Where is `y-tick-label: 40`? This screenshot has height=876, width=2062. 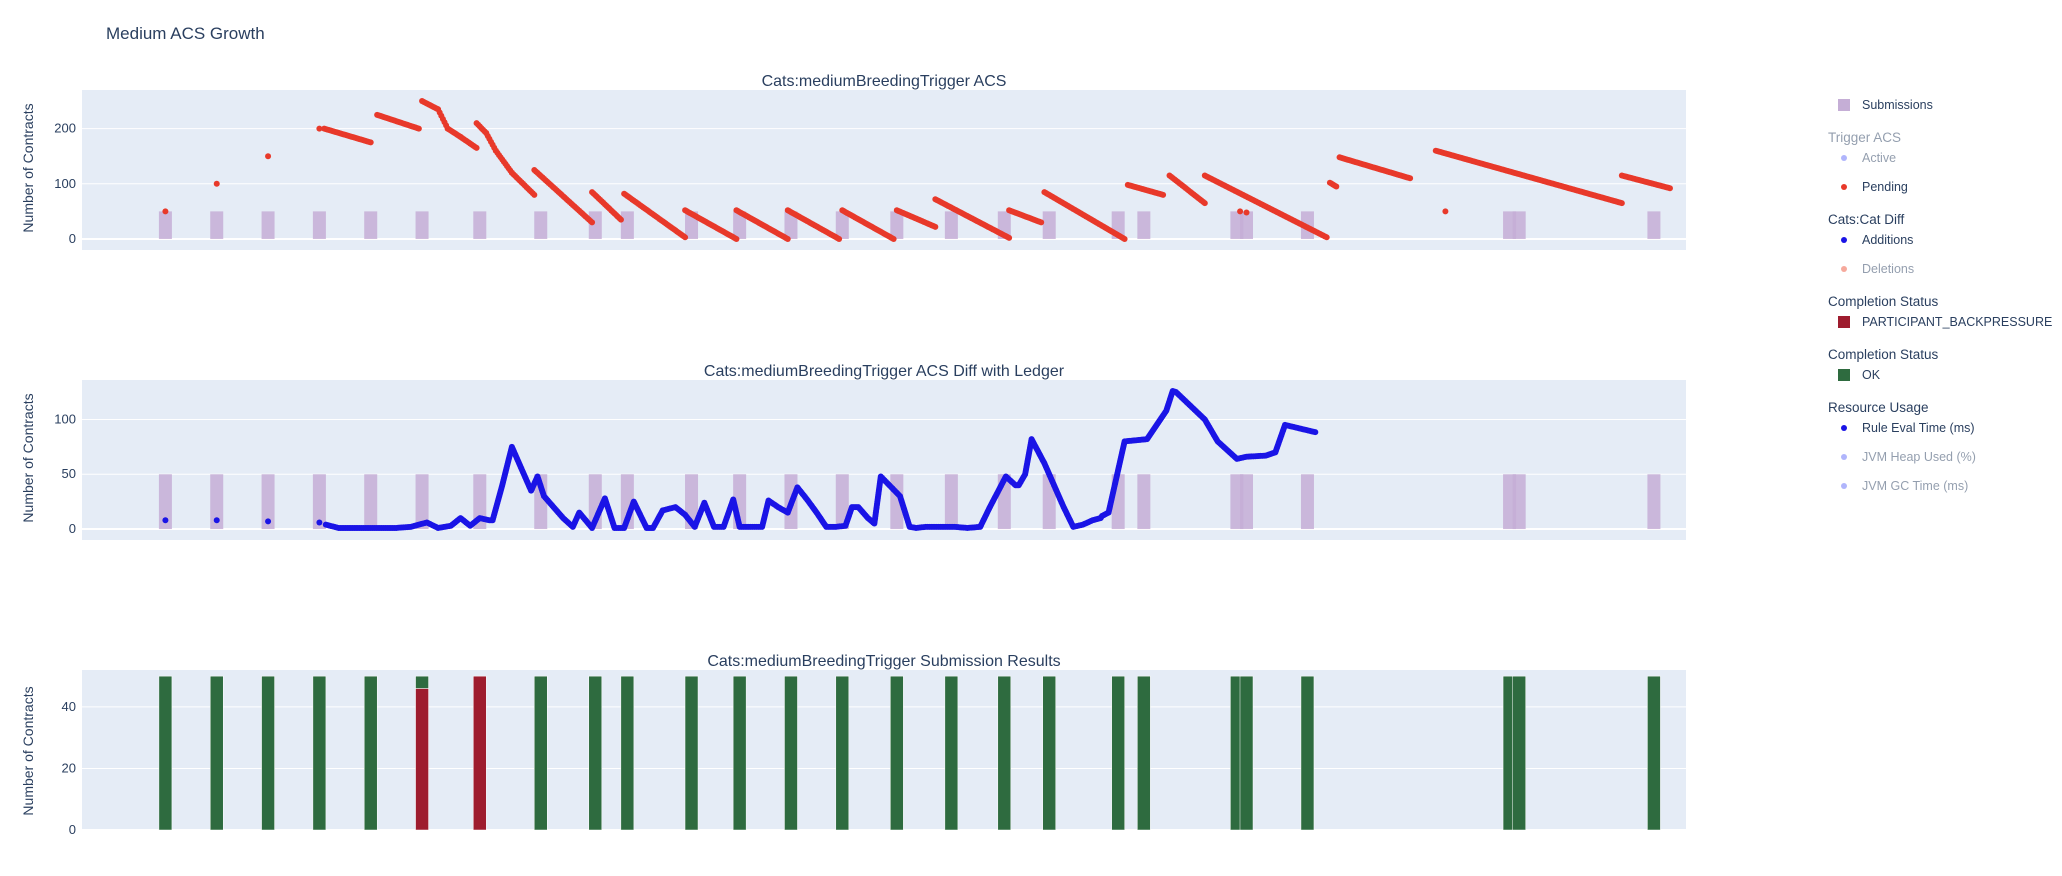 y-tick-label: 40 is located at coordinates (69, 706).